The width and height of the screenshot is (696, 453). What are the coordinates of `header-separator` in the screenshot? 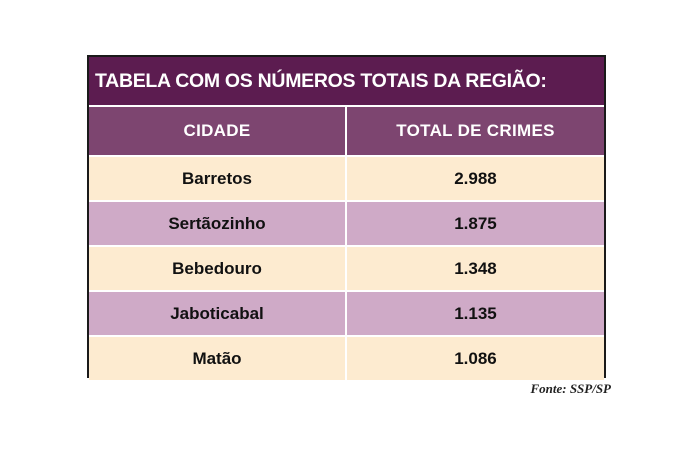 It's located at (346, 156).